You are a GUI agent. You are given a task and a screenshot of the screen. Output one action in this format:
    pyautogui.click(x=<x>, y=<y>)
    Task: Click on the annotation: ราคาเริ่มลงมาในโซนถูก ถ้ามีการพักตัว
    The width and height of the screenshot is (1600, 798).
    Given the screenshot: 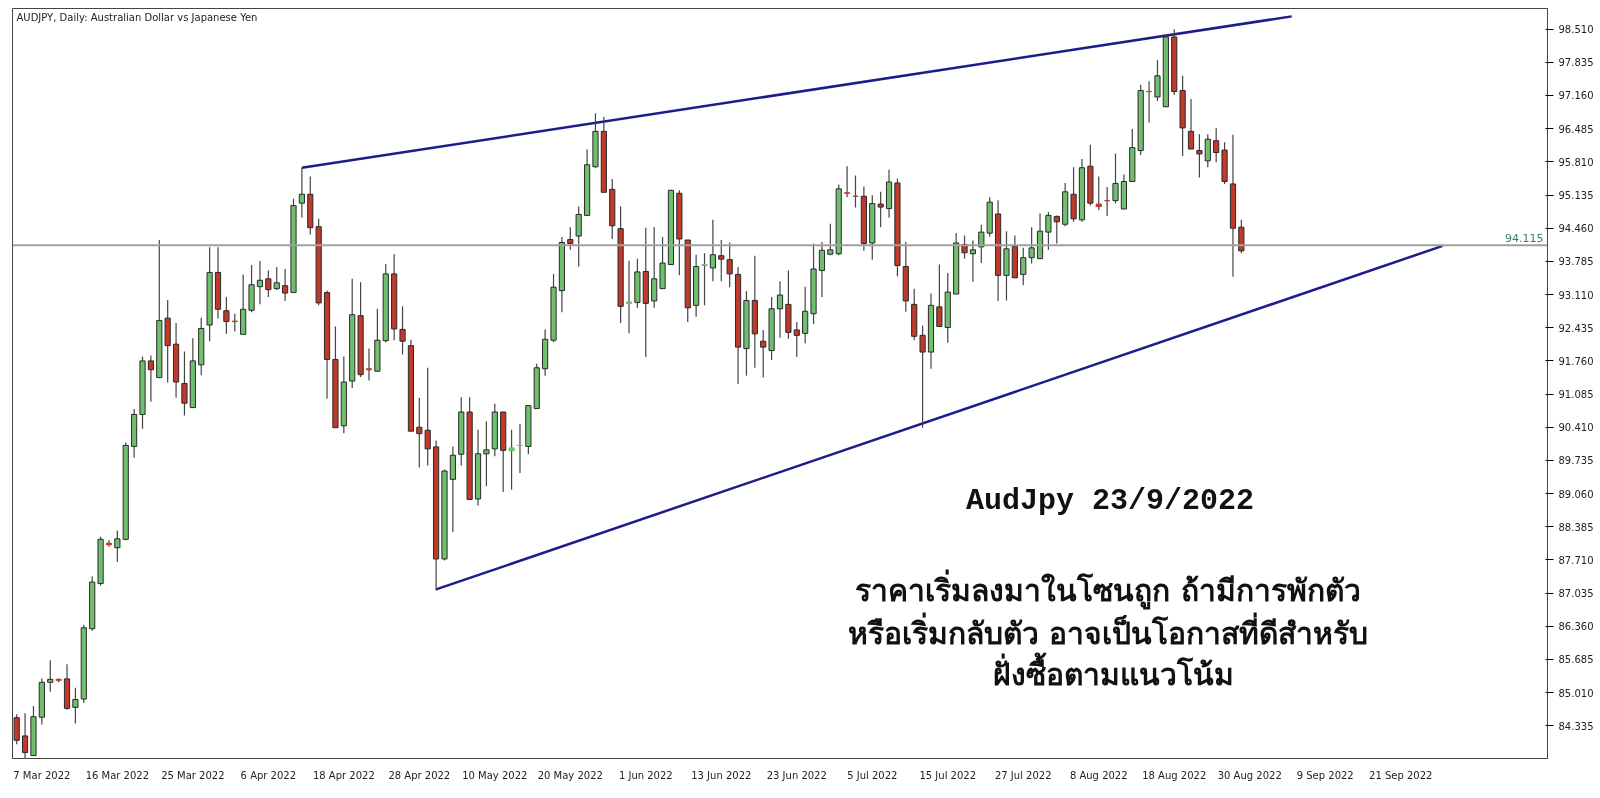 What is the action you would take?
    pyautogui.click(x=1108, y=589)
    